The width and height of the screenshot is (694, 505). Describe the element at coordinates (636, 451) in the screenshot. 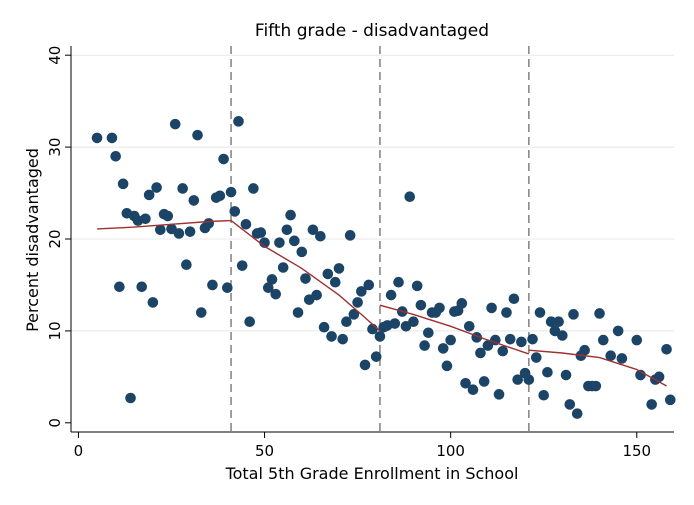

I see `x-tick-label: 150` at that location.